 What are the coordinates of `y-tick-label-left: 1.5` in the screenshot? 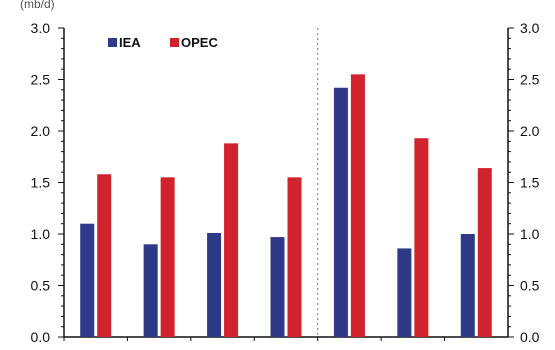 It's located at (41, 183).